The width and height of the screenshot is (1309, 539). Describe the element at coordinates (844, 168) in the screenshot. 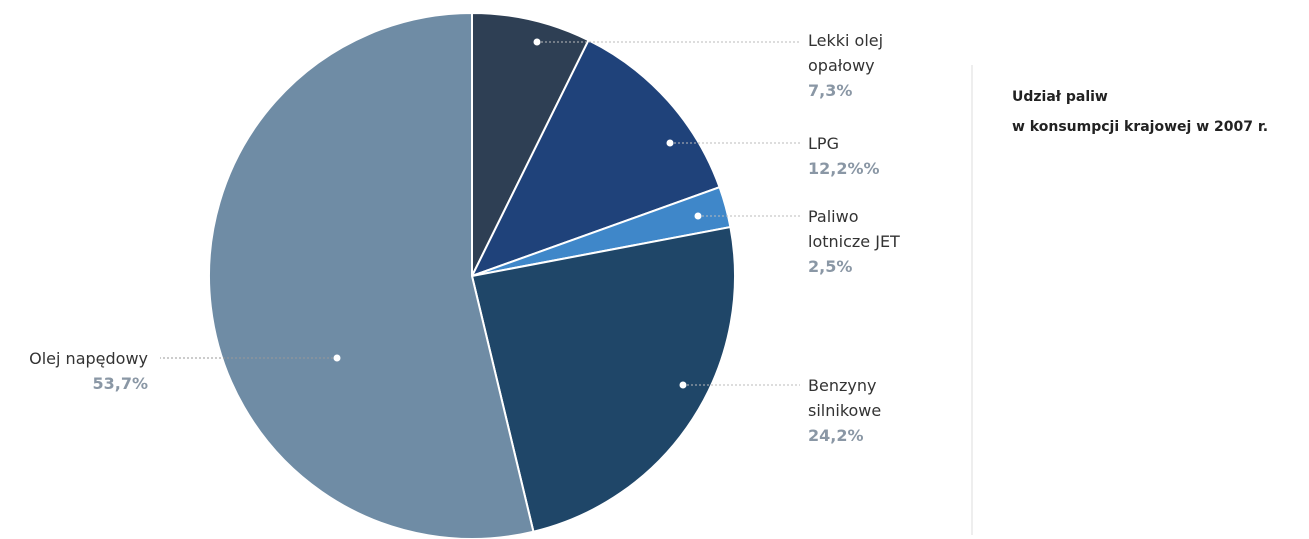

I see `value-label: 12,2%%` at that location.